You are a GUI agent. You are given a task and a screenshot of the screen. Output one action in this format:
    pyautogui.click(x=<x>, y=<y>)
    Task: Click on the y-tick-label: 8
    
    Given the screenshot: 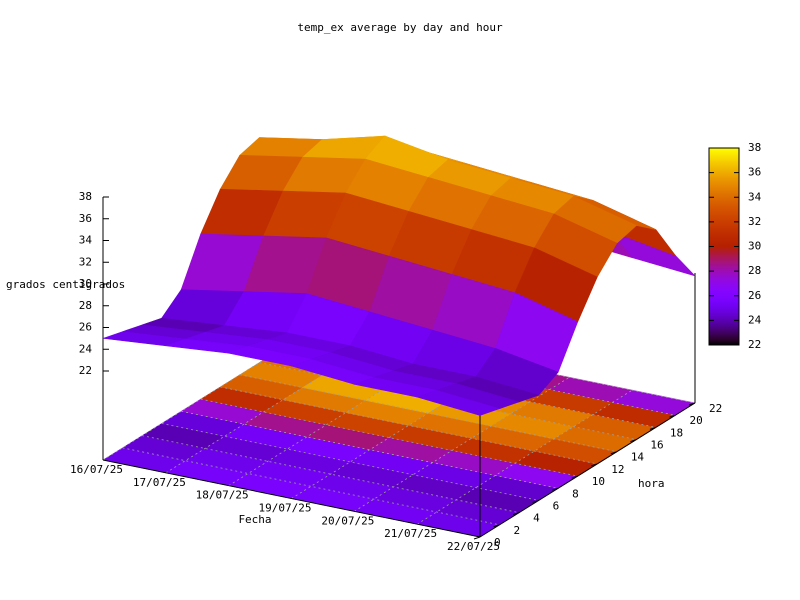 What is the action you would take?
    pyautogui.click(x=575, y=493)
    